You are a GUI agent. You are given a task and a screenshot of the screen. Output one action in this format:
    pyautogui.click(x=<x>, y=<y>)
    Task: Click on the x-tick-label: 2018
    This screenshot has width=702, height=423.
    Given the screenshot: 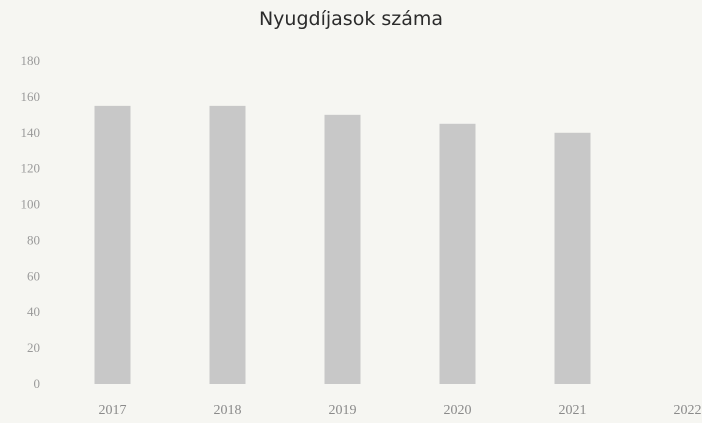 What is the action you would take?
    pyautogui.click(x=228, y=410)
    